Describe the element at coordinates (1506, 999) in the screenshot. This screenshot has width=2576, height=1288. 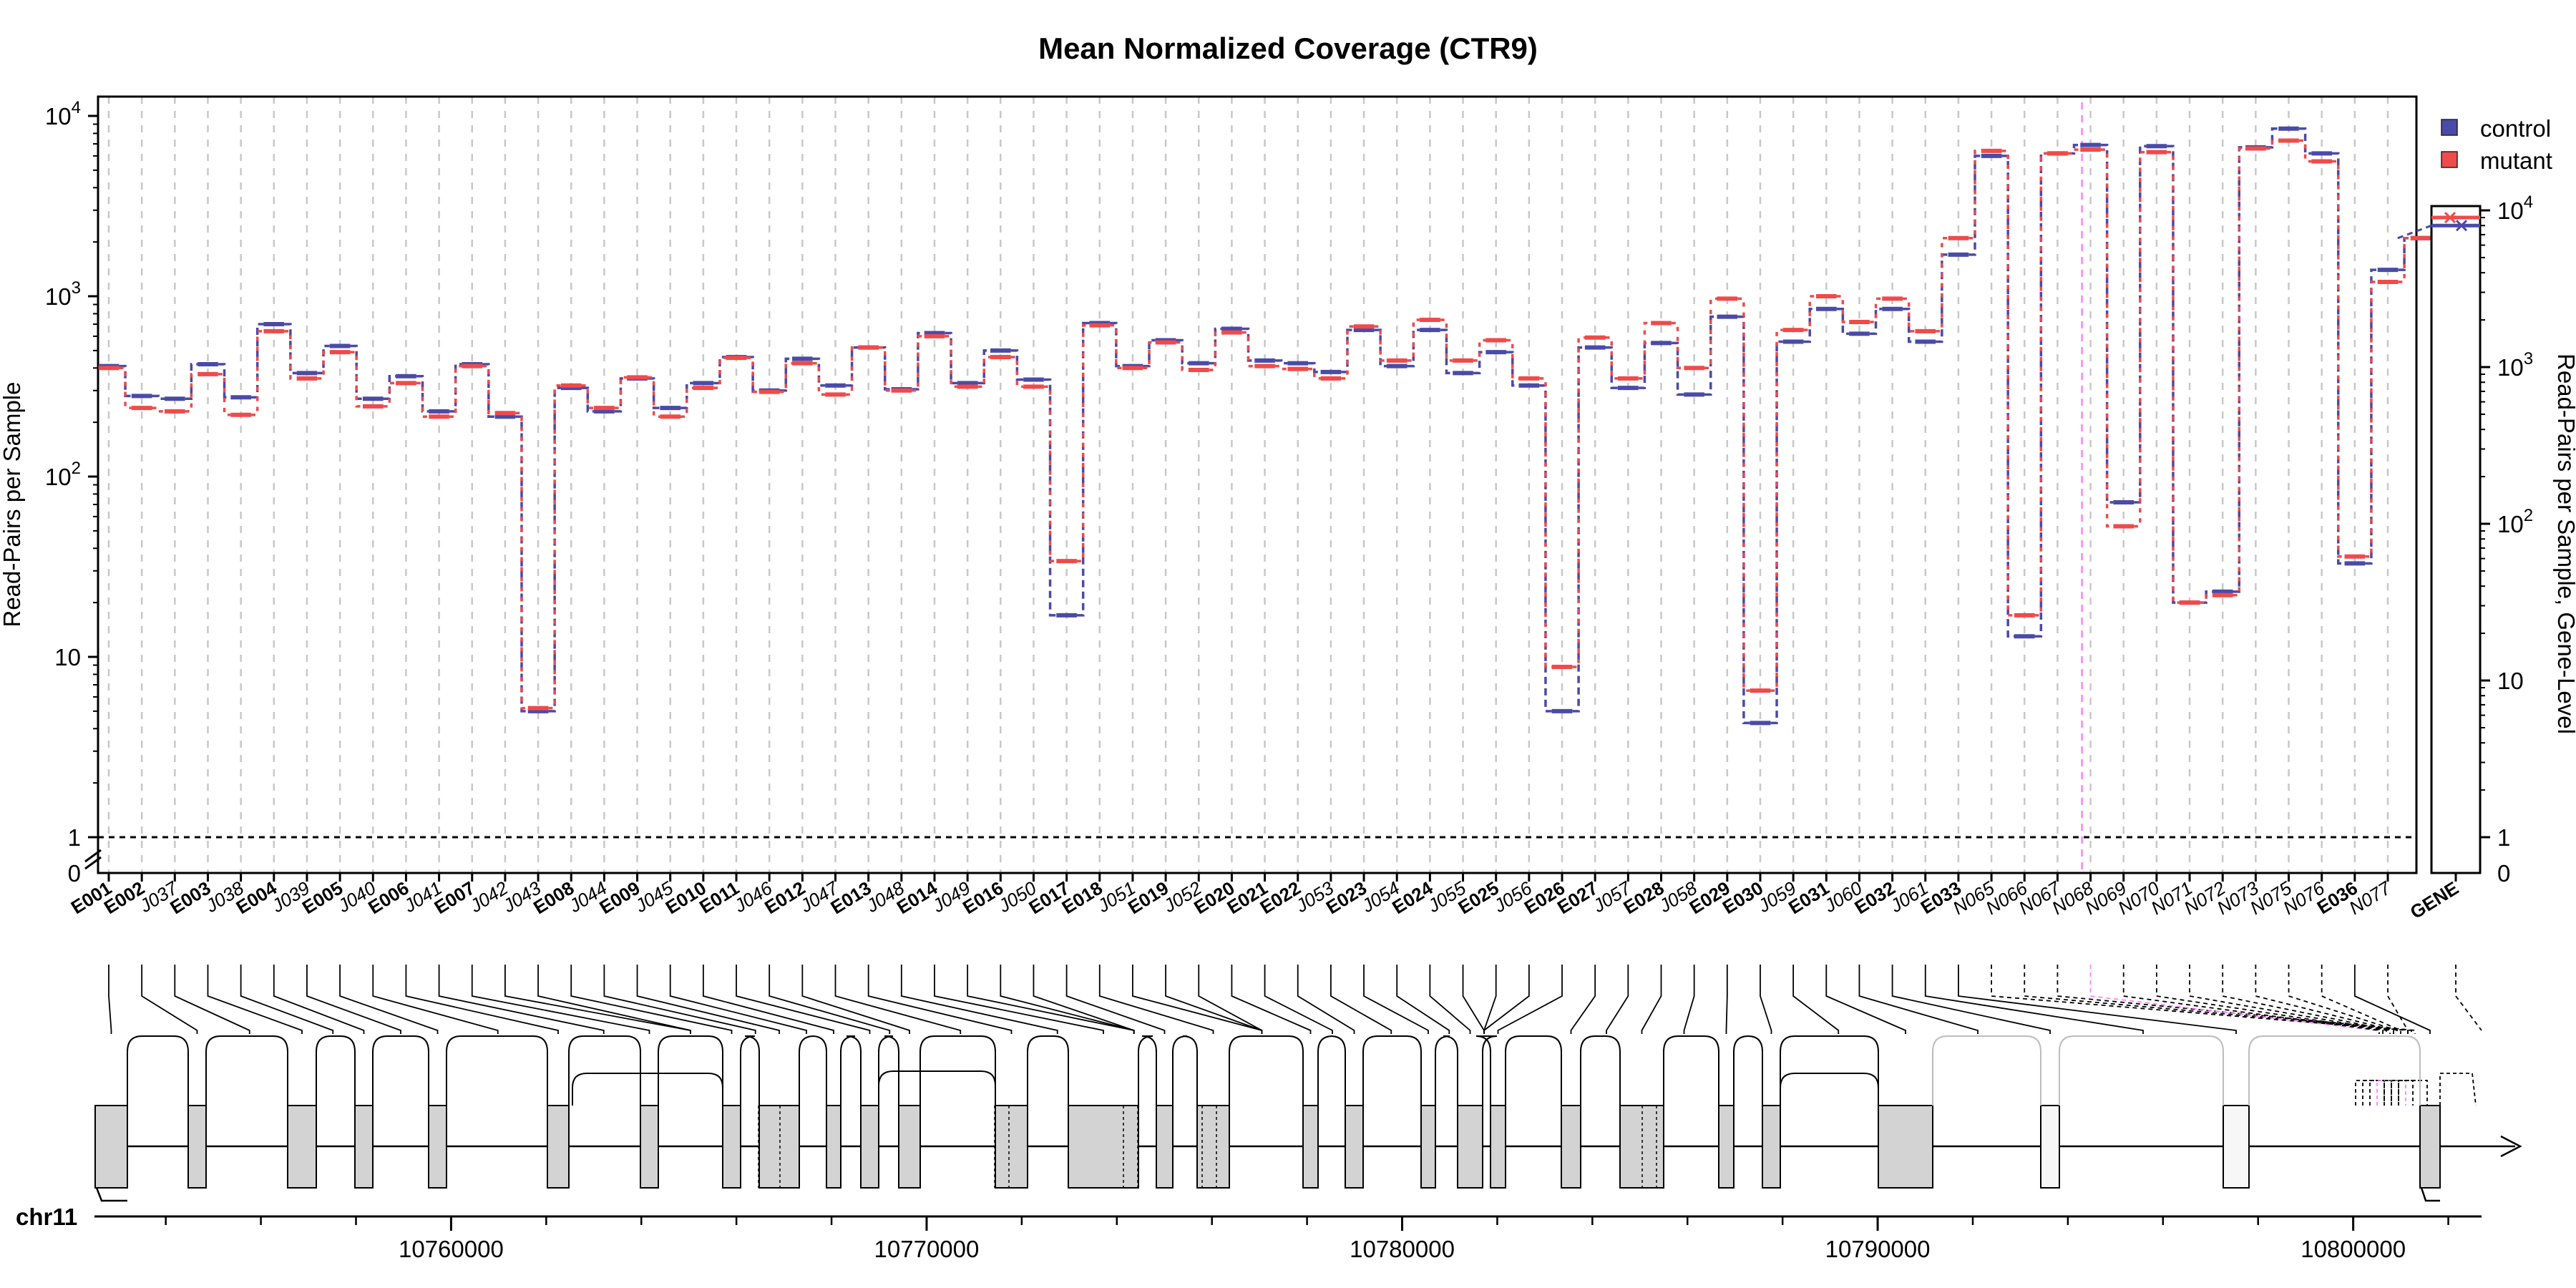
I see `connector-j056` at that location.